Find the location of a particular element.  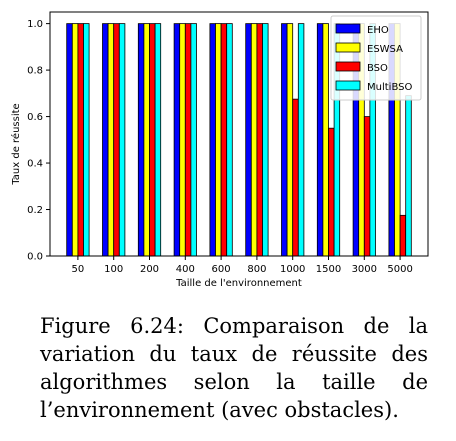

y-axis: 0.0 0.2 0.4 0.6 0.8 1.0 is located at coordinates (38, 141).